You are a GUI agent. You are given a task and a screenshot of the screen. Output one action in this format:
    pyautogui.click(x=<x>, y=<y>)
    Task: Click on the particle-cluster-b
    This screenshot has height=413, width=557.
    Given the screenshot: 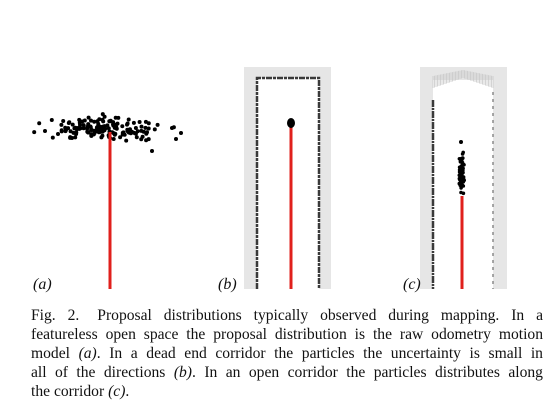 What is the action you would take?
    pyautogui.click(x=291, y=123)
    